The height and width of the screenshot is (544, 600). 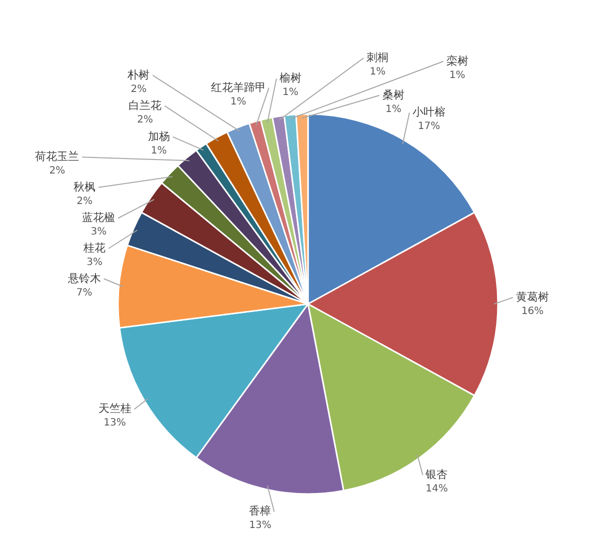 I want to click on slice-label: 蓝花楹, so click(x=99, y=217).